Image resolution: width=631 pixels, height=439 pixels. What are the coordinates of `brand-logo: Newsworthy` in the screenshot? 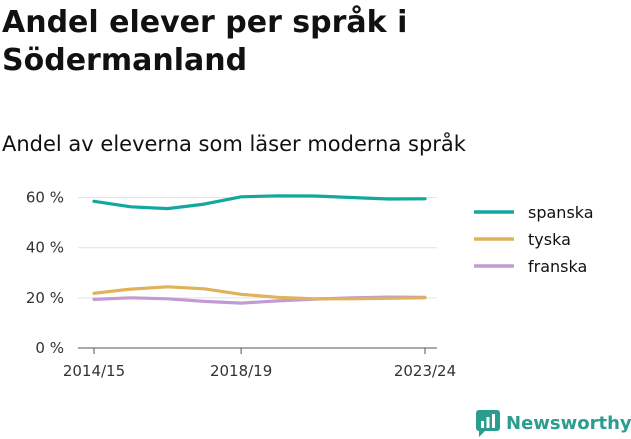 It's located at (553, 423).